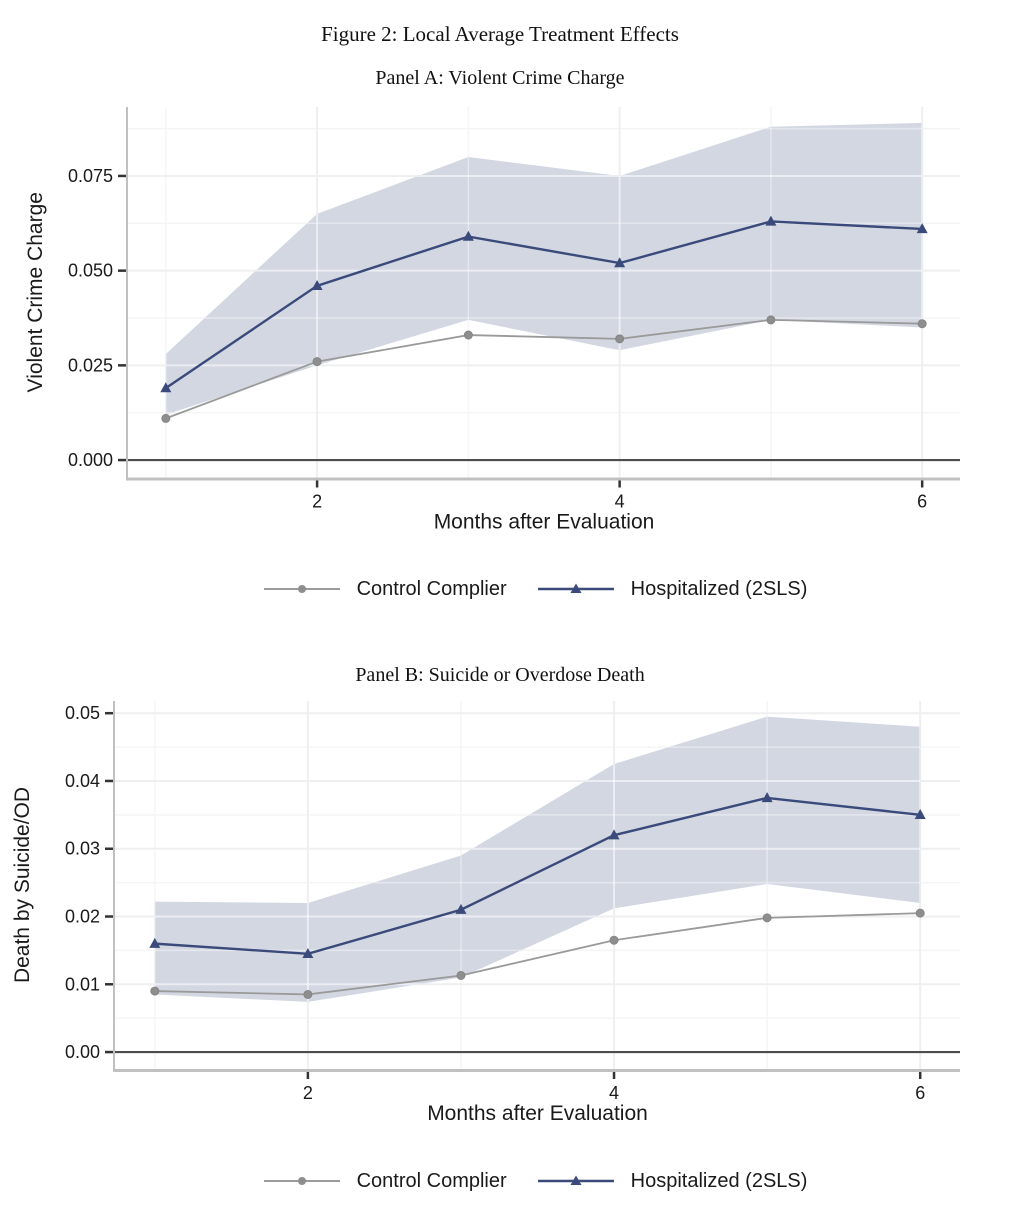 The height and width of the screenshot is (1216, 1020). I want to click on y-tick-label: 0.050, so click(90, 271).